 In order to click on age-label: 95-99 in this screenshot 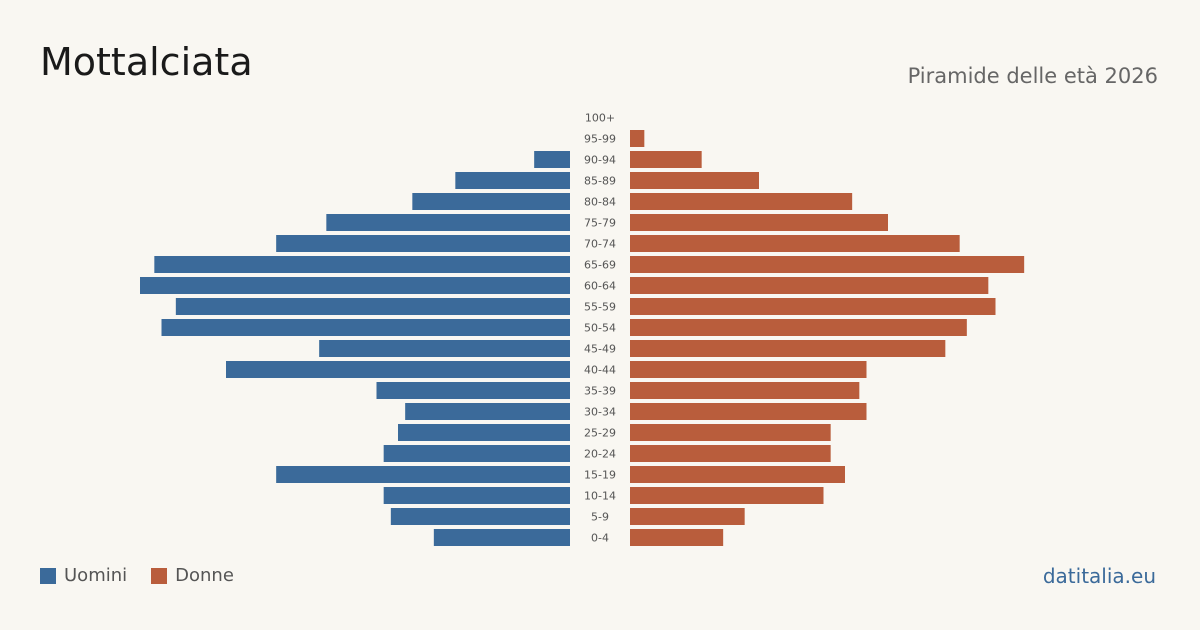, I will do `click(600, 139)`.